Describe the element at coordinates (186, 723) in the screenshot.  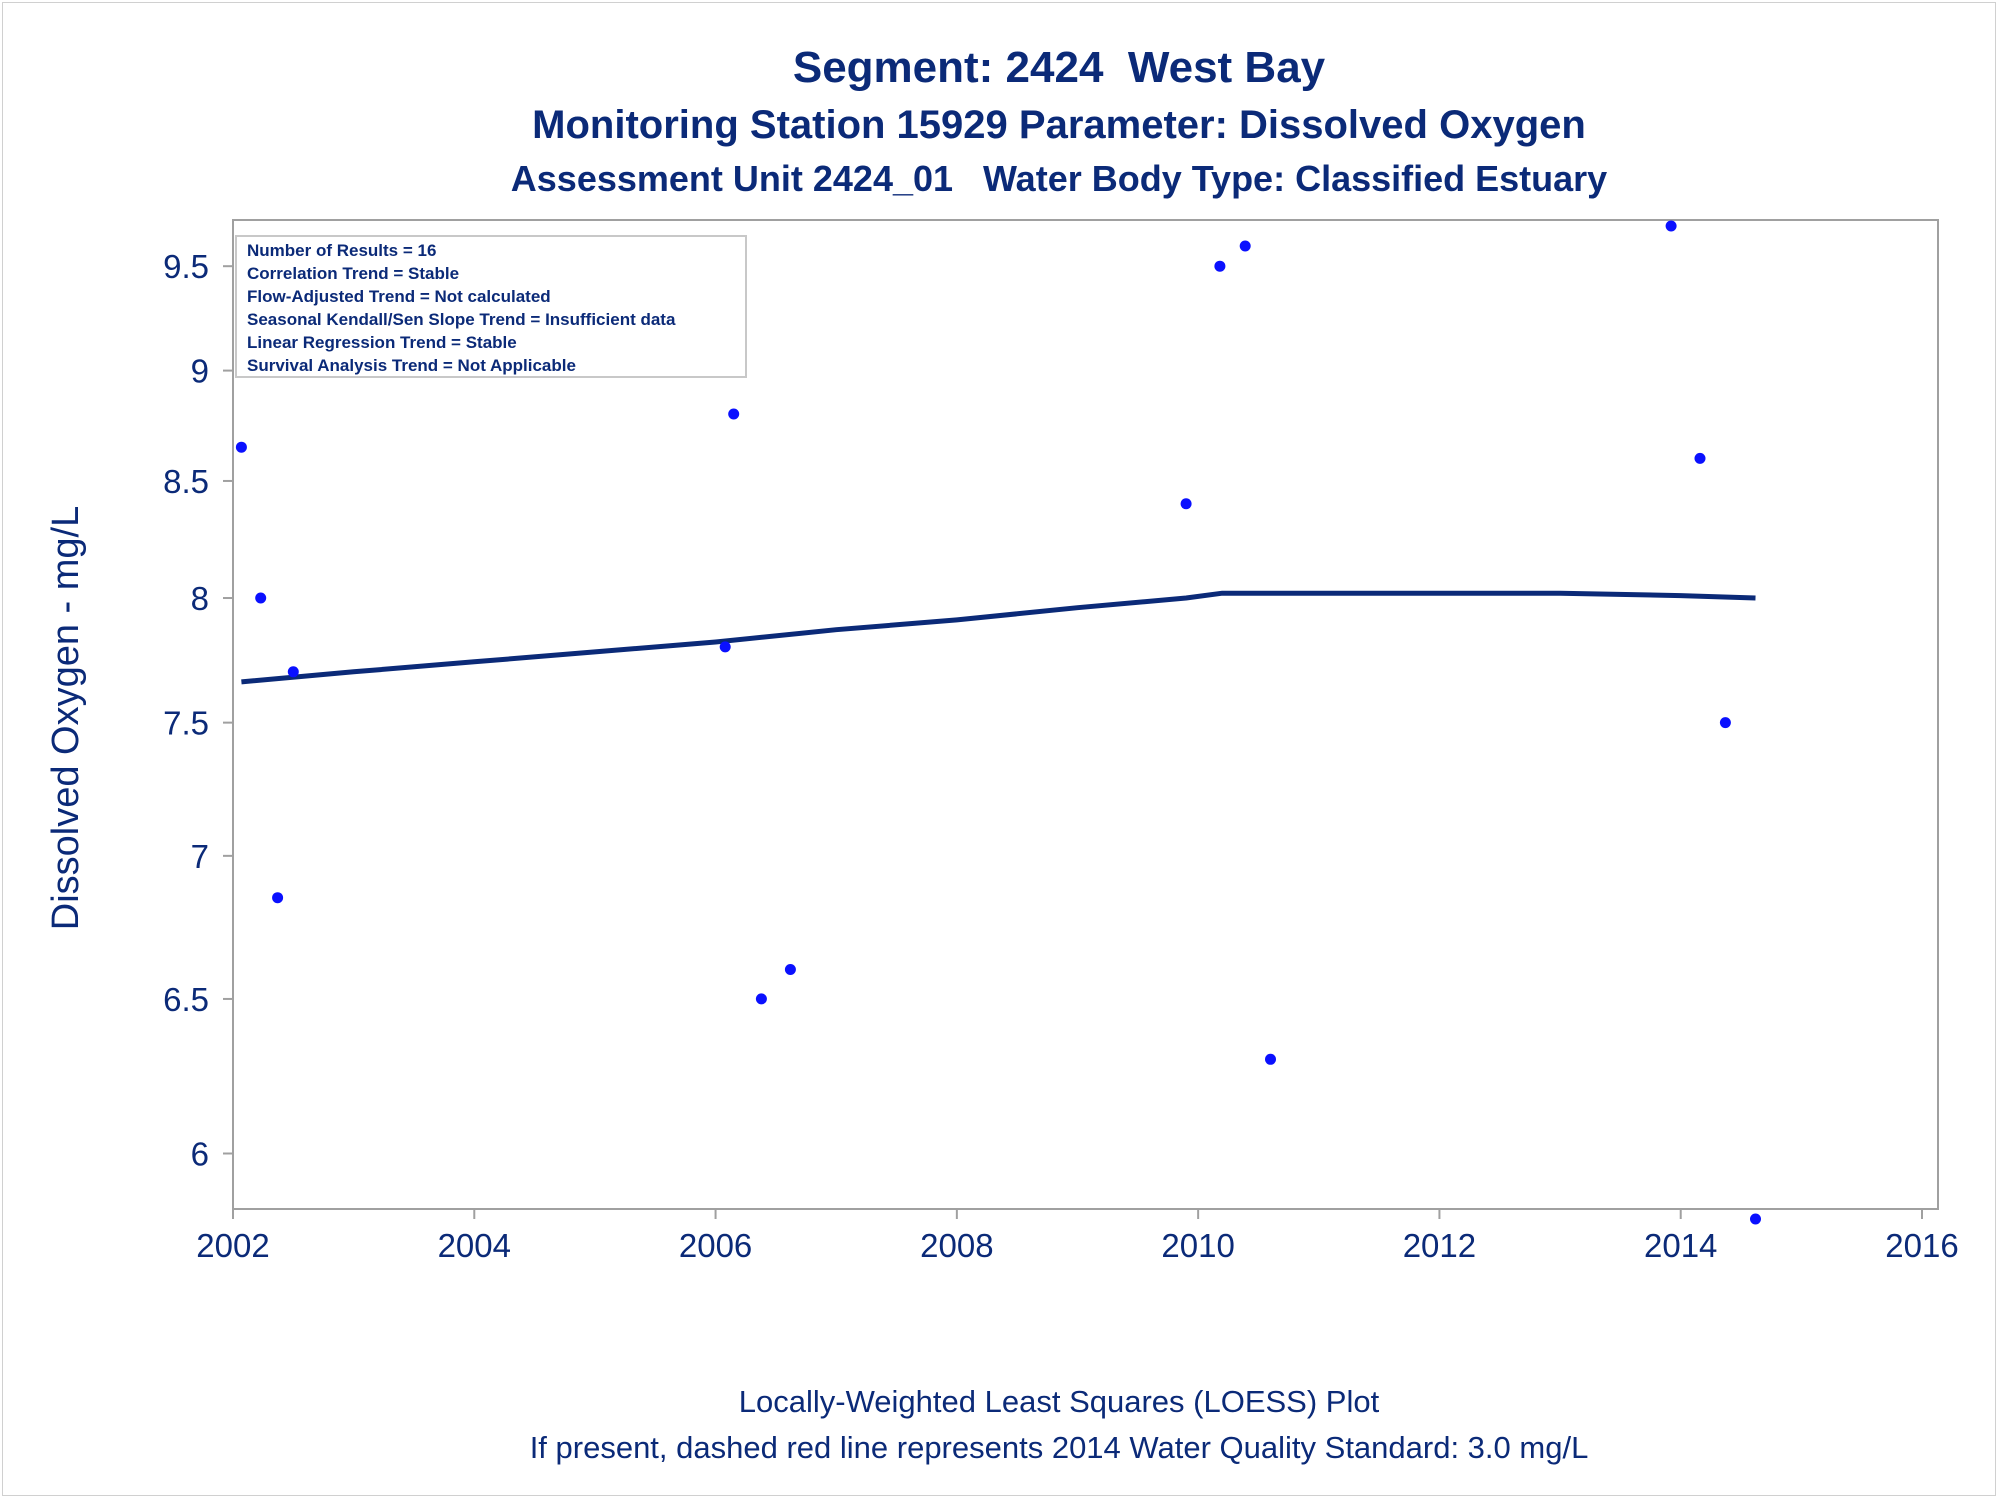
I see `y-tick-label: 7.5` at that location.